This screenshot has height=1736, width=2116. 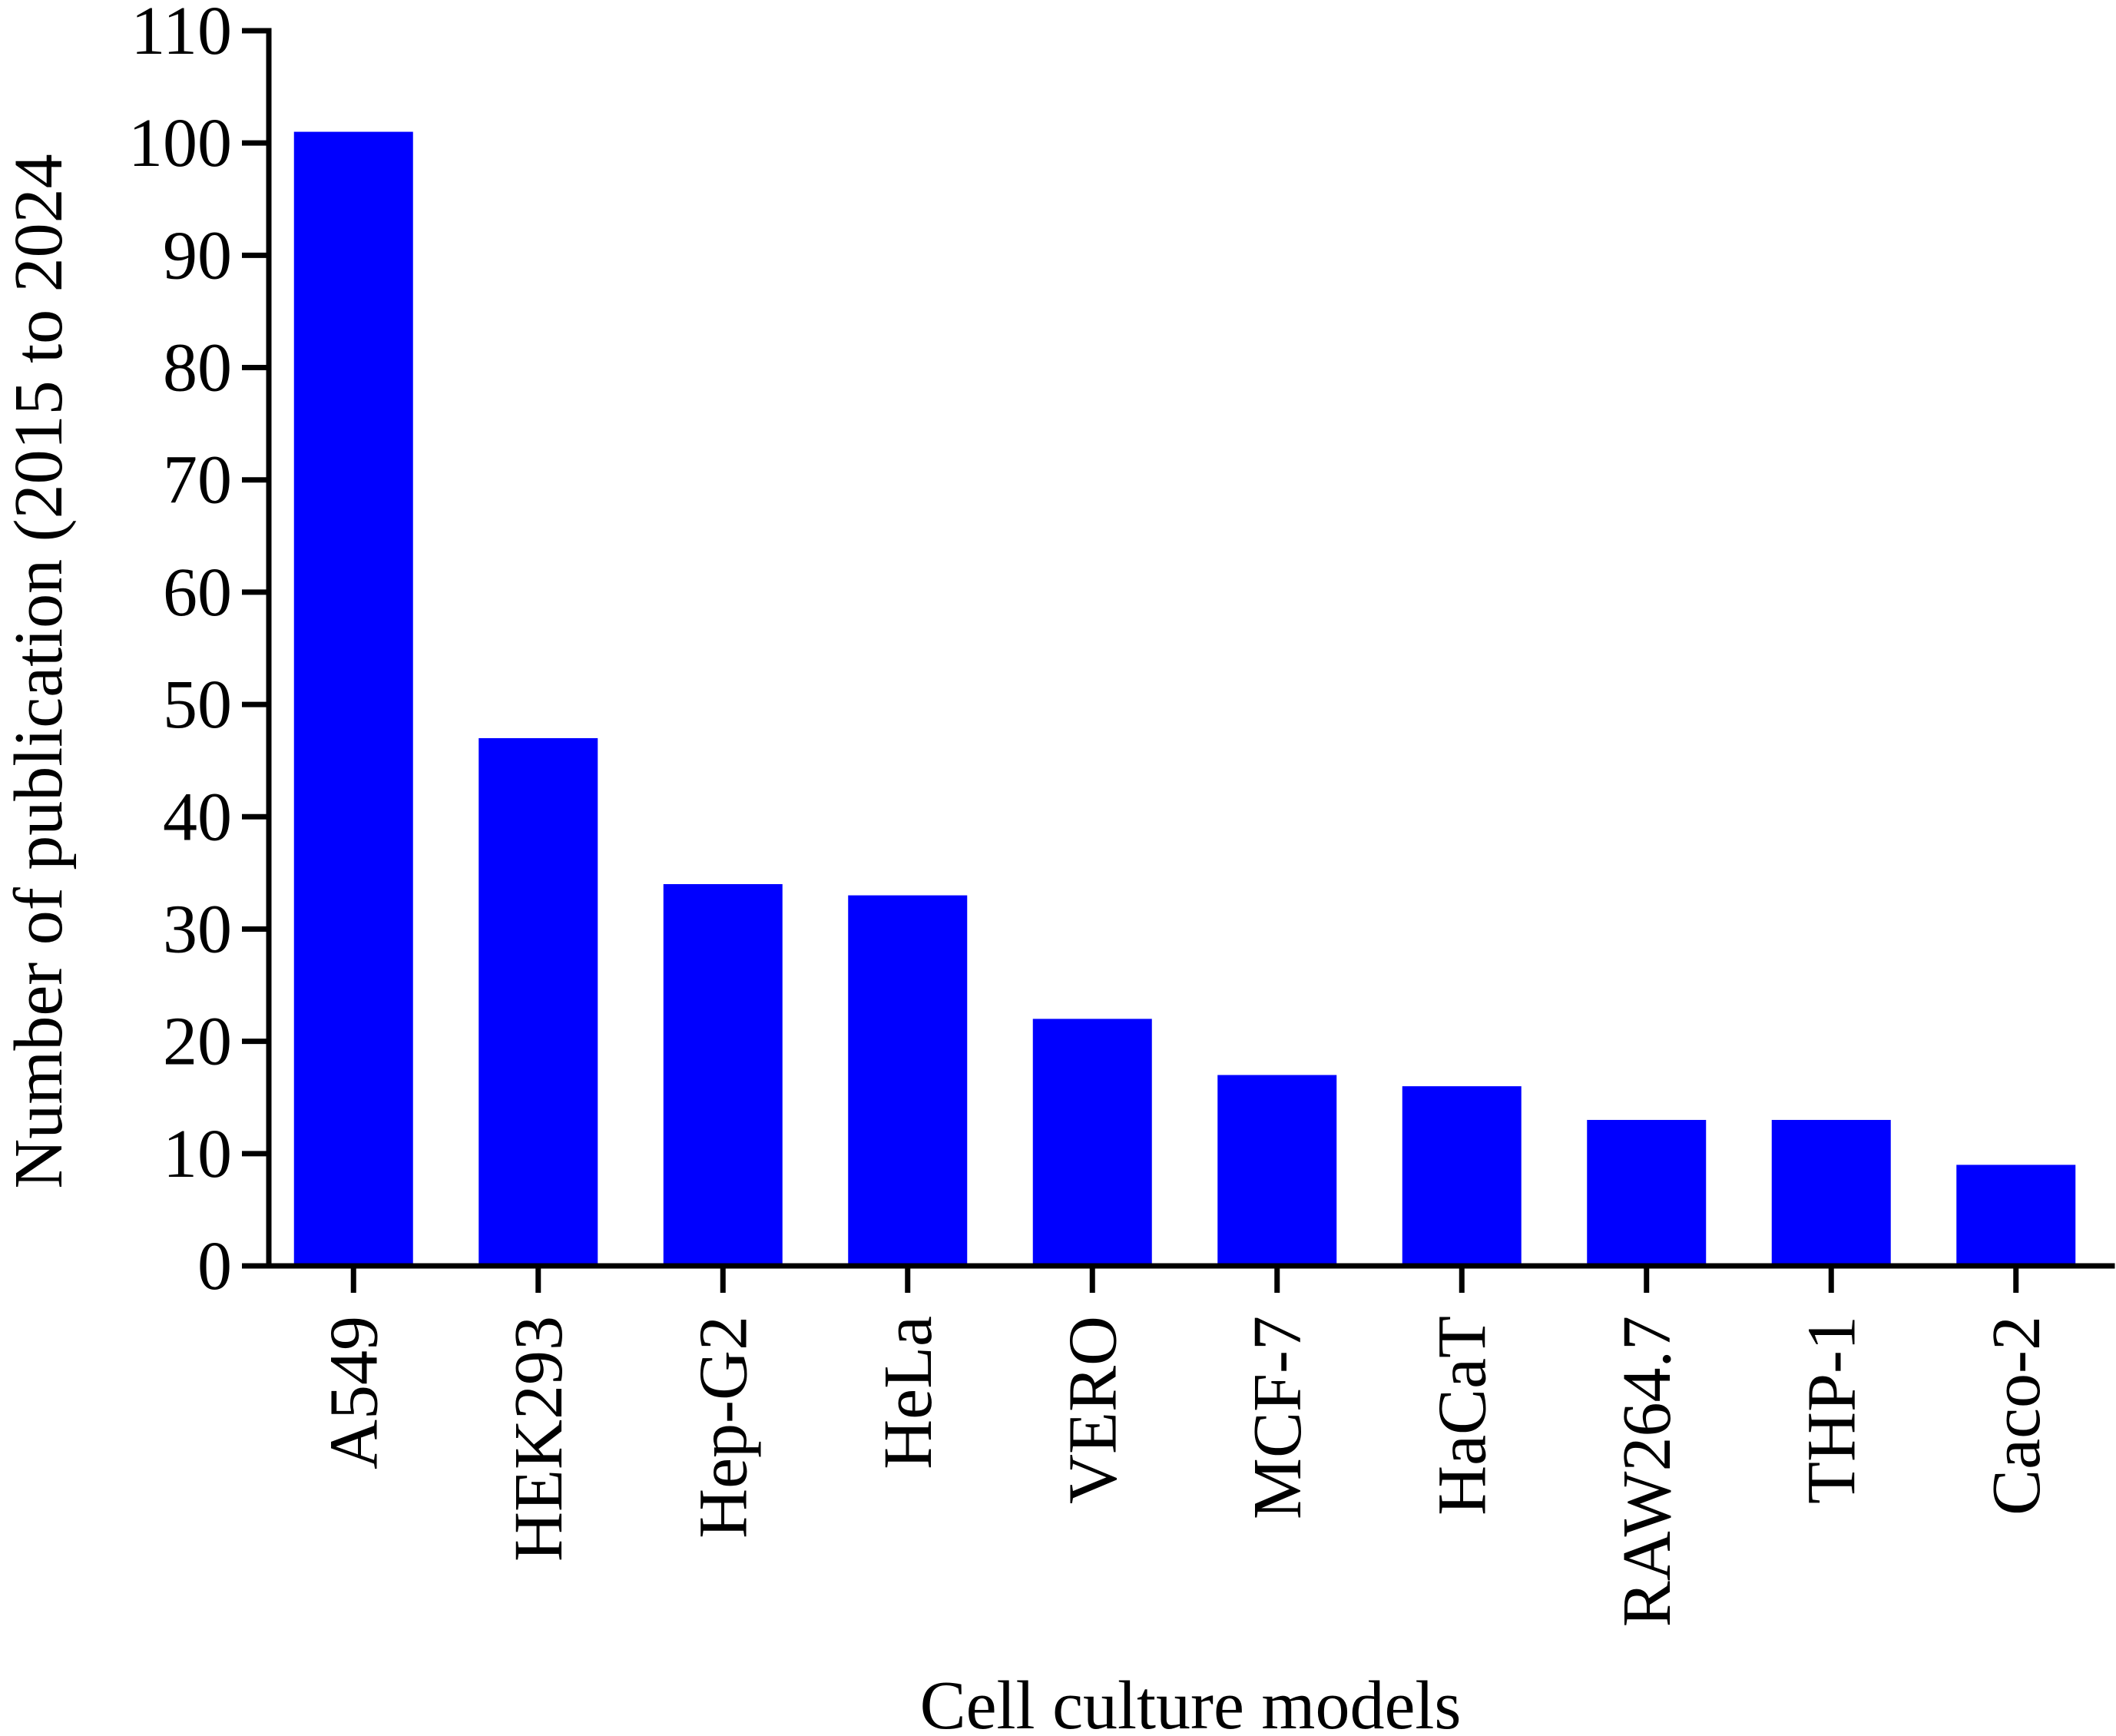 I want to click on x-tick-label: Hep-G2, so click(x=723, y=1427).